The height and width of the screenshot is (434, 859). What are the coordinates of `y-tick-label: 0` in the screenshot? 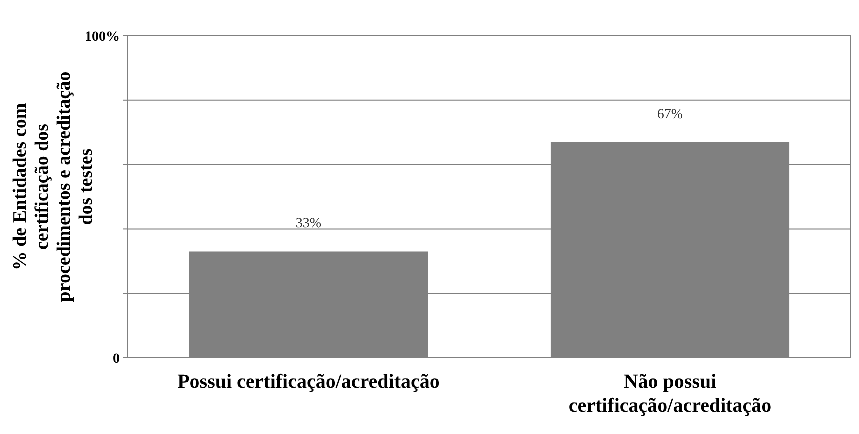 It's located at (116, 359).